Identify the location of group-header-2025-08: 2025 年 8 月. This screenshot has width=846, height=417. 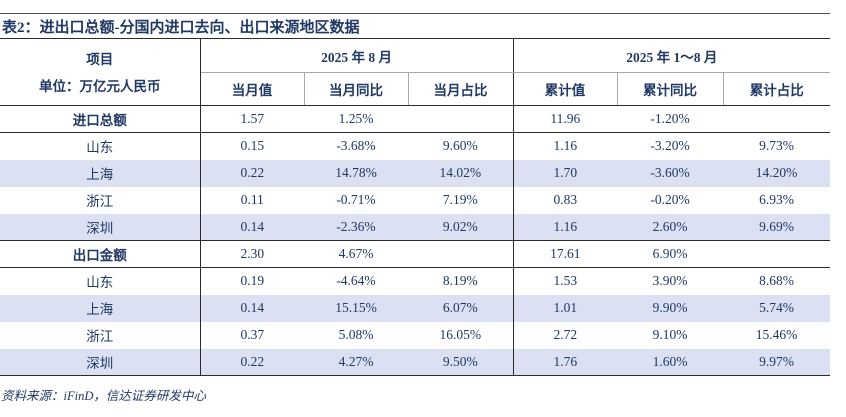
(357, 55).